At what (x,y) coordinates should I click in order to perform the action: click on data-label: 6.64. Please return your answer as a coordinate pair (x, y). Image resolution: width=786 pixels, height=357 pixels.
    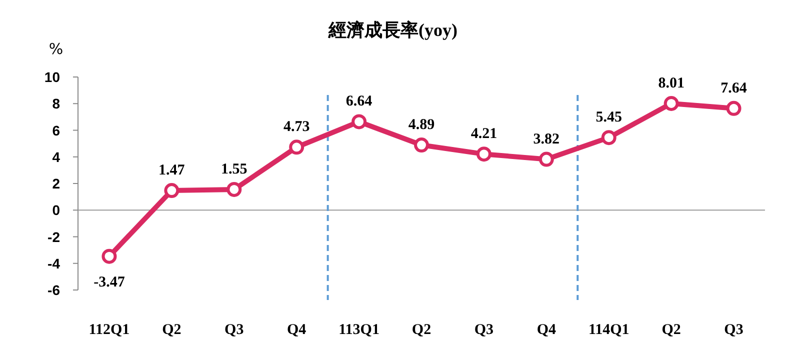
    Looking at the image, I should click on (359, 102).